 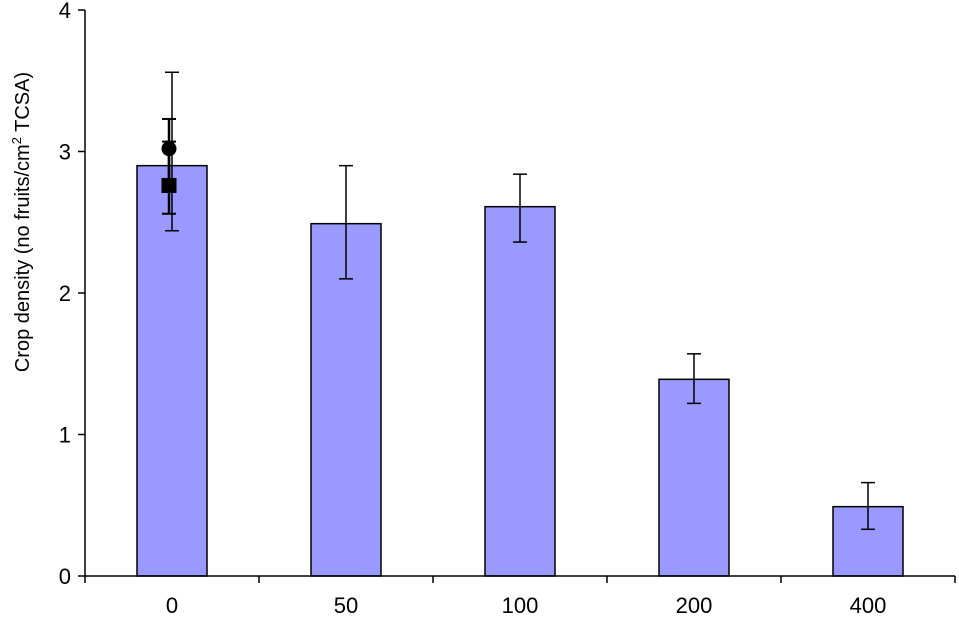 I want to click on y-tick-label-1: 1, so click(x=65, y=435).